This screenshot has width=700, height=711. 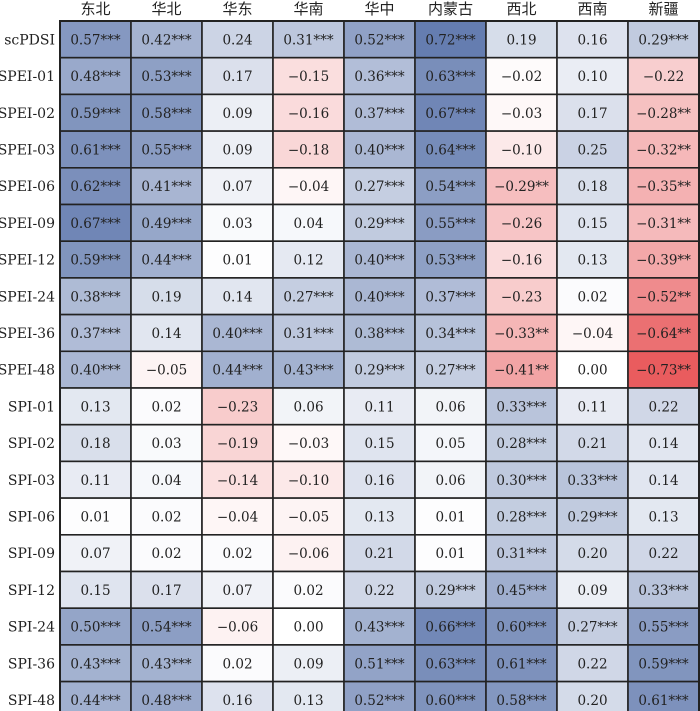 I want to click on cell-value: −0.39**, so click(x=663, y=261).